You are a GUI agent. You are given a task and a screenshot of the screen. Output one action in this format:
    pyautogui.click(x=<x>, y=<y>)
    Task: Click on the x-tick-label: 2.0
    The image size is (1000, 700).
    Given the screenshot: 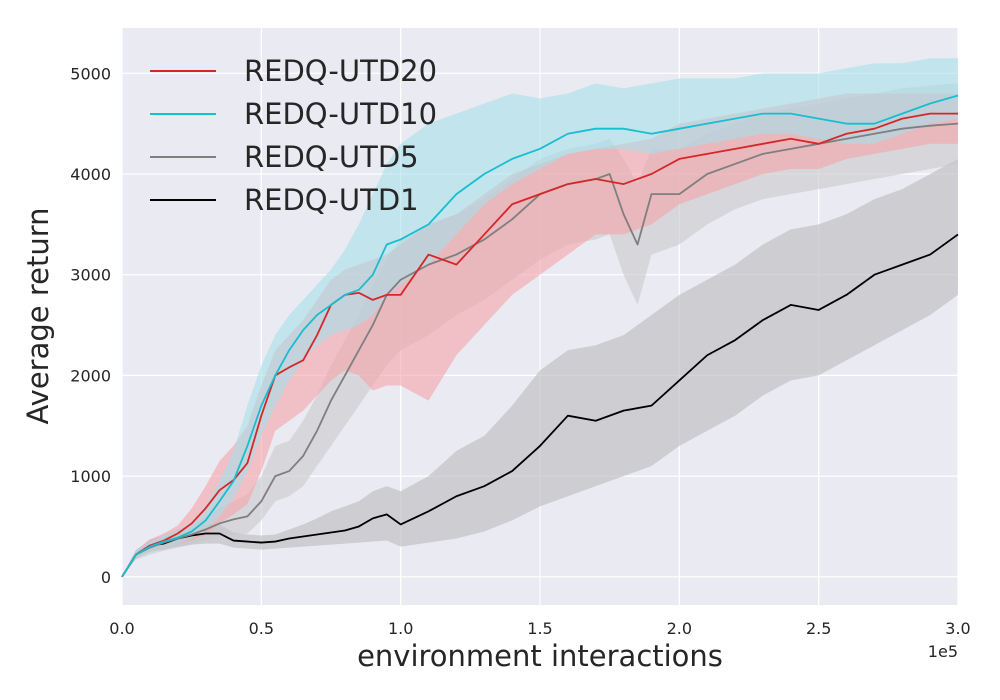 What is the action you would take?
    pyautogui.click(x=679, y=628)
    